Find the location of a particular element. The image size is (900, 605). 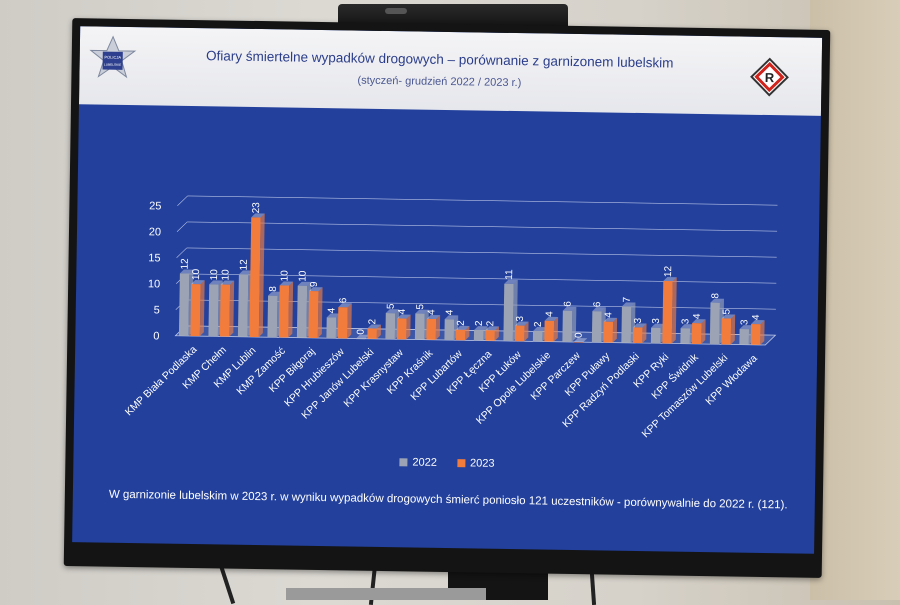

bar-2022-value-label: 11 is located at coordinates (509, 274).